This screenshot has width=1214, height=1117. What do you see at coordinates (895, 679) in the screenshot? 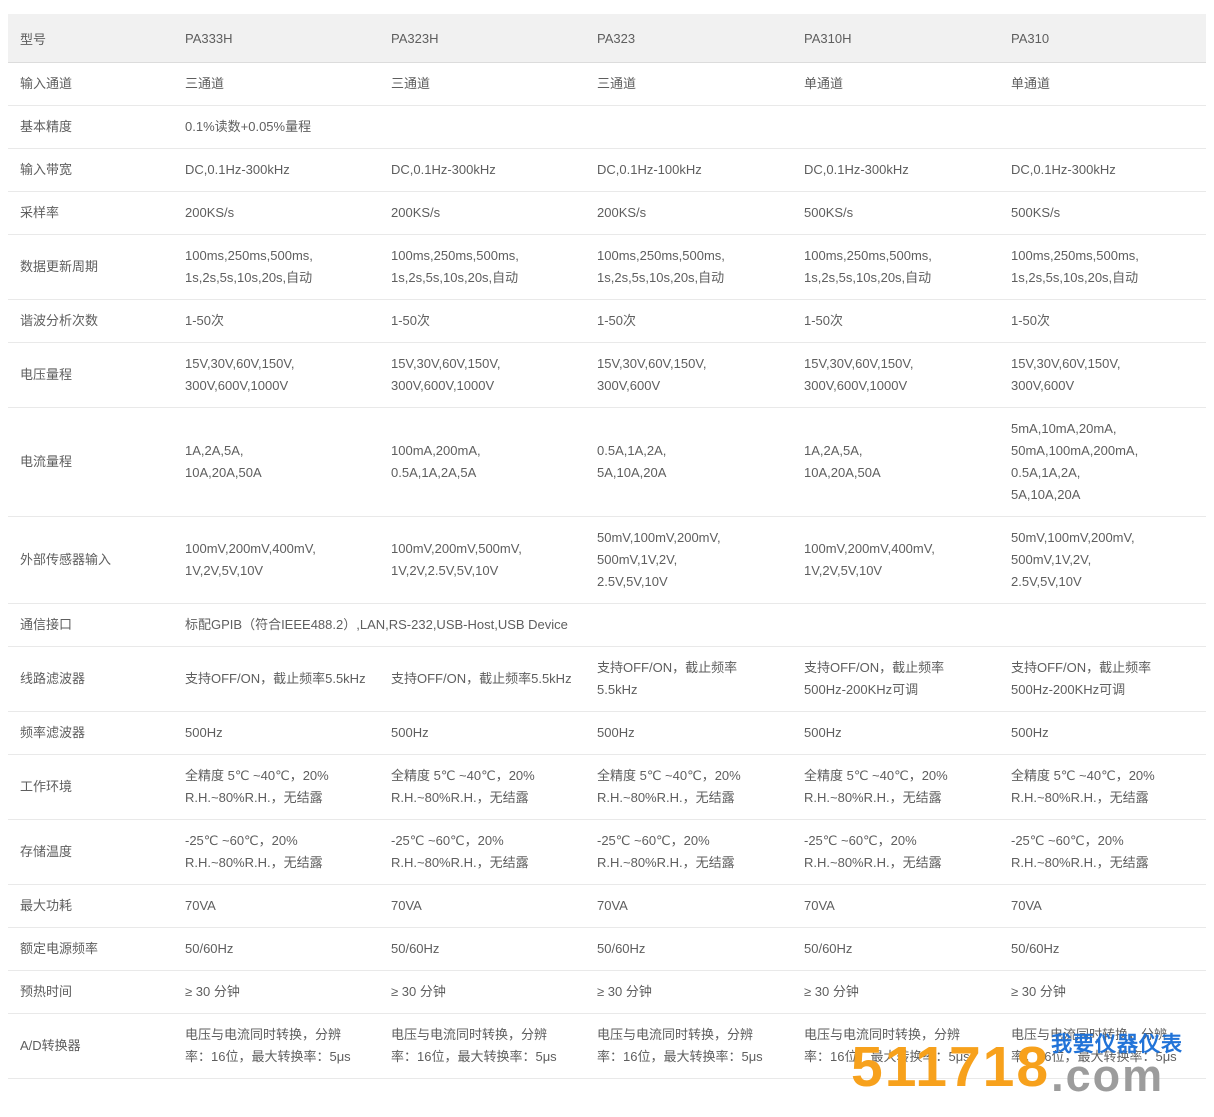
I see `spec-value-cell: 支持OFF/ON，截止频率 500Hz-200KHz可调` at bounding box center [895, 679].